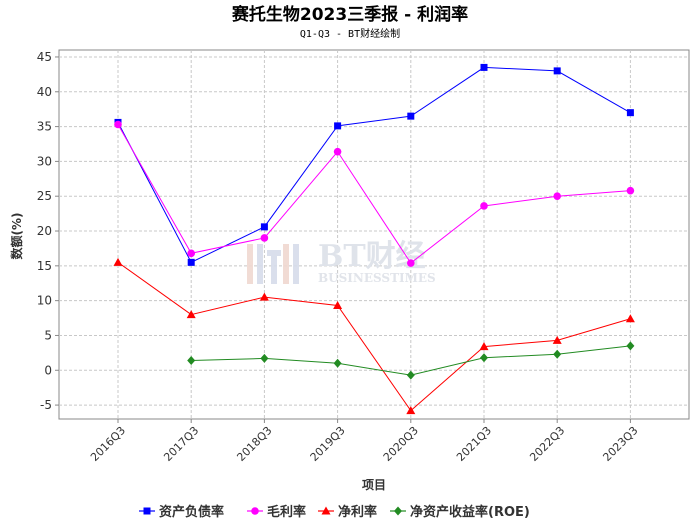  What do you see at coordinates (377, 278) in the screenshot?
I see `watermark-sub: BUSINESSTIMES` at bounding box center [377, 278].